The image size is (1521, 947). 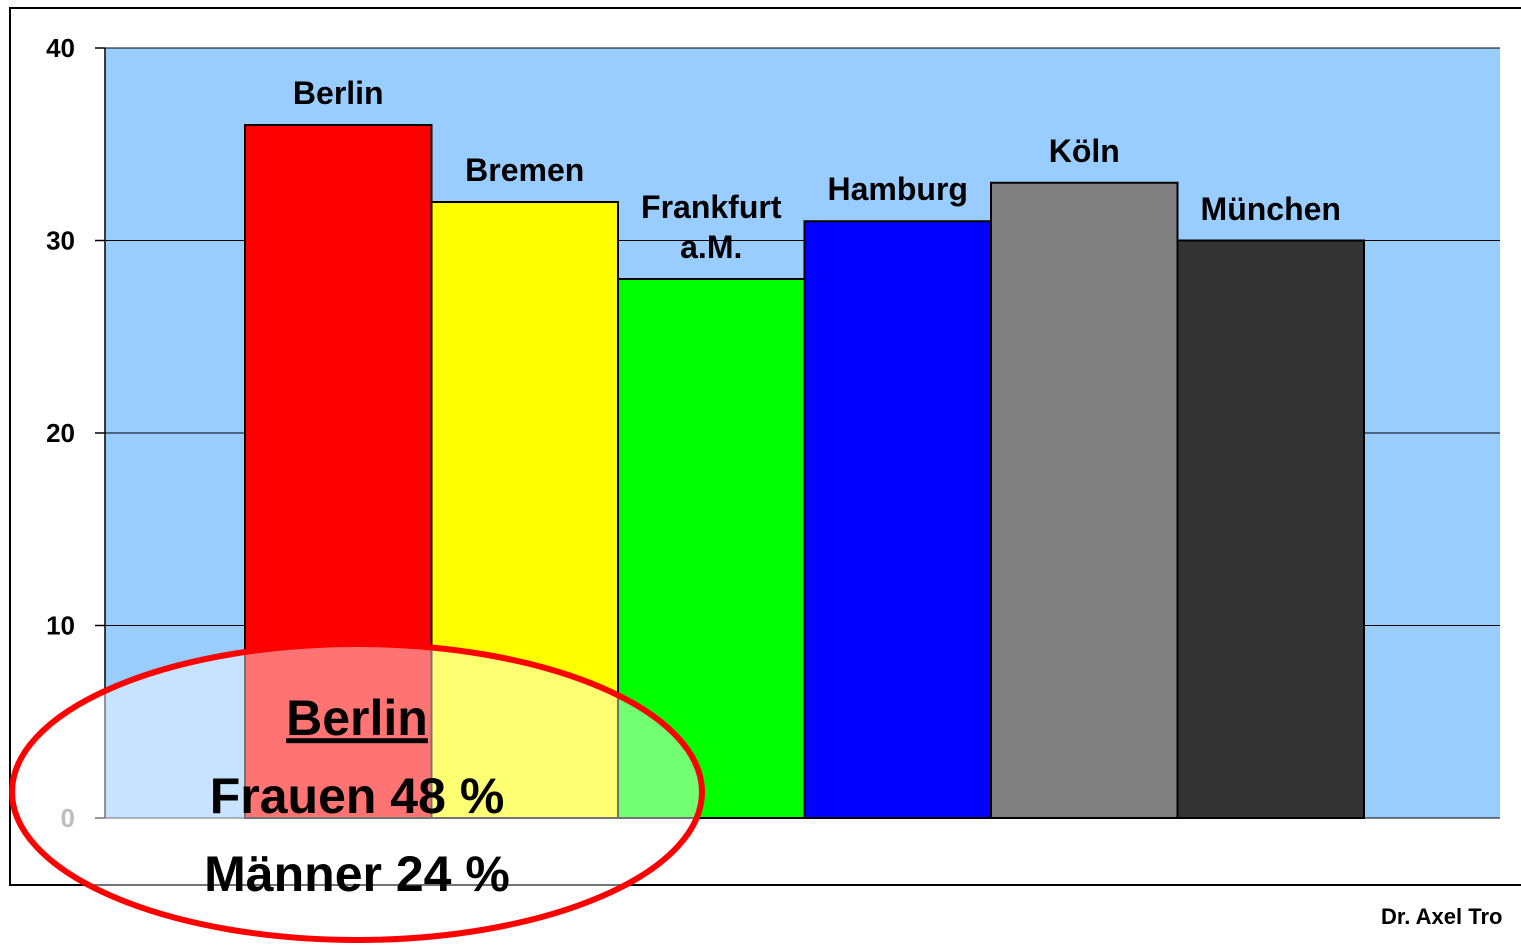 I want to click on y-tick-label: 10, so click(x=60, y=625).